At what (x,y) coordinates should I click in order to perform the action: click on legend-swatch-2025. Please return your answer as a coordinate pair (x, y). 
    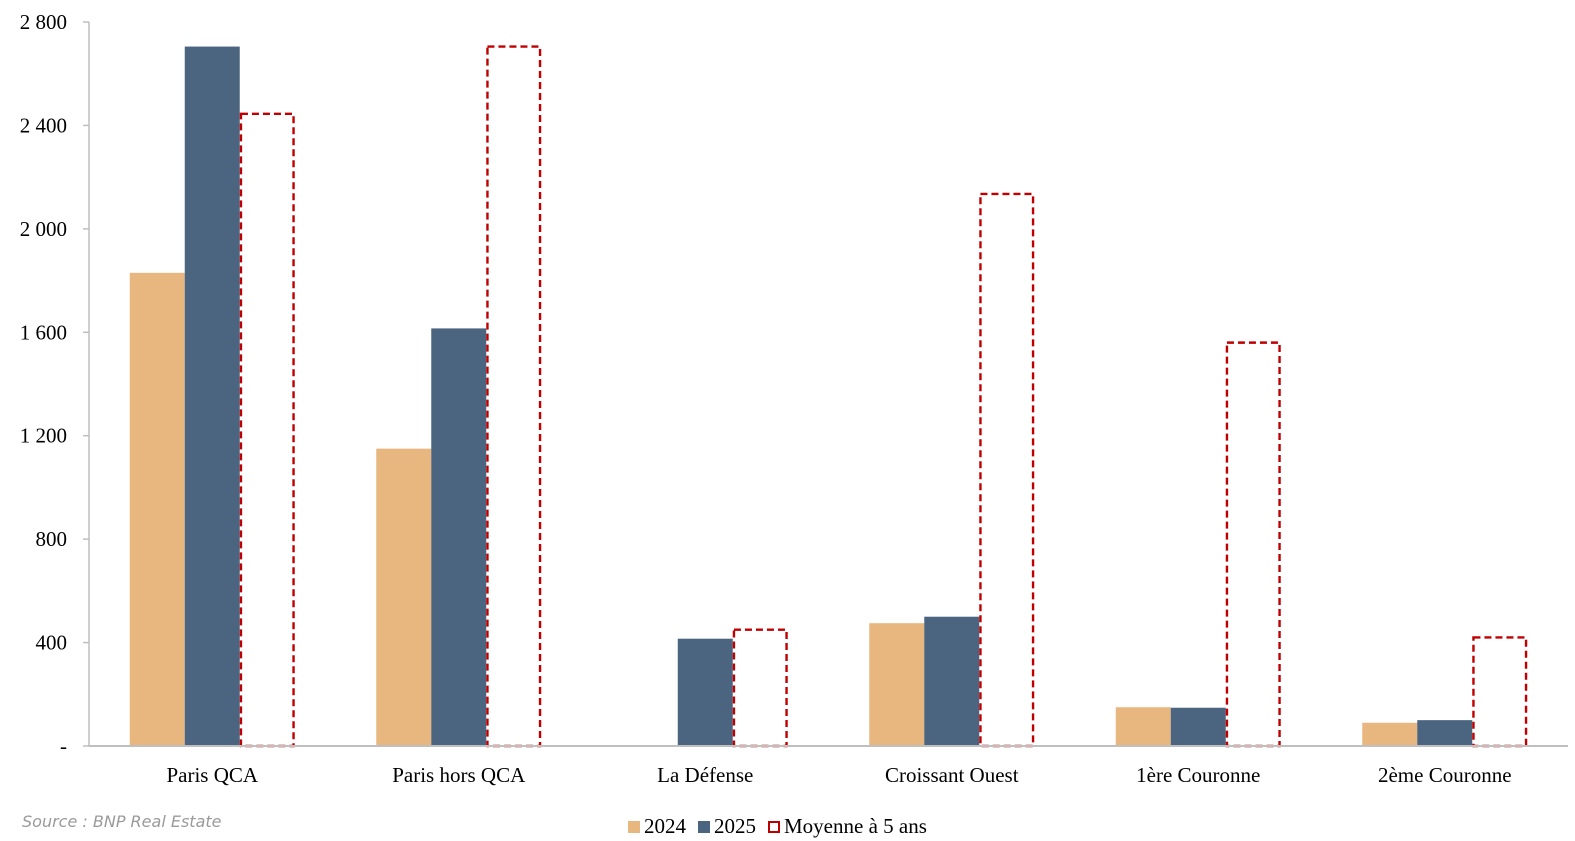
    Looking at the image, I should click on (704, 826).